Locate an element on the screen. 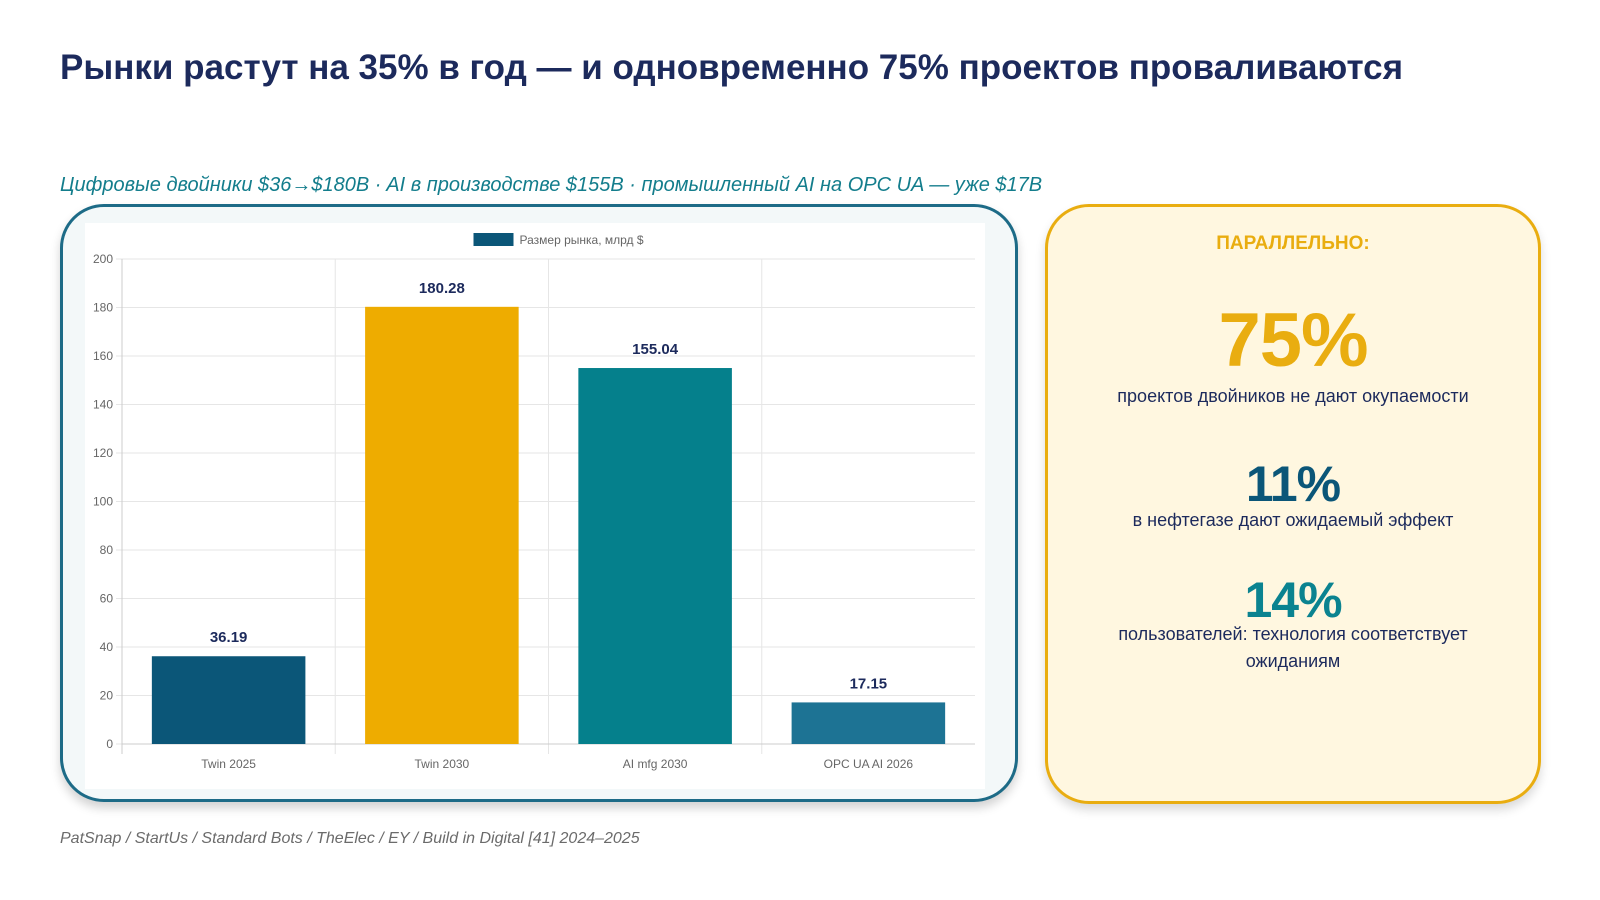  x-tick-label: OPC UA AI 2026 is located at coordinates (869, 764).